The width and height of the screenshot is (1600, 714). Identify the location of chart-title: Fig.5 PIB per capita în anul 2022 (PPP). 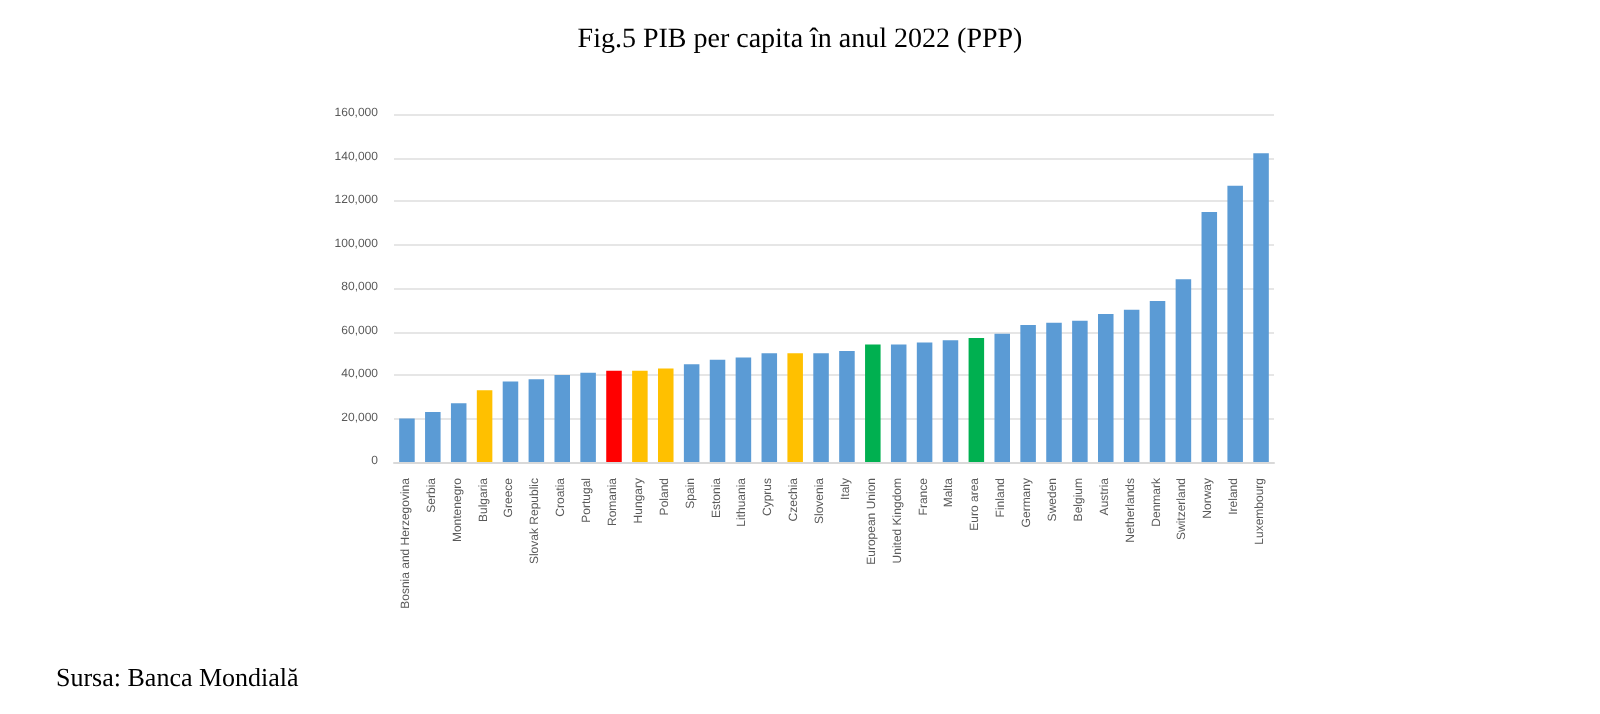
(800, 40).